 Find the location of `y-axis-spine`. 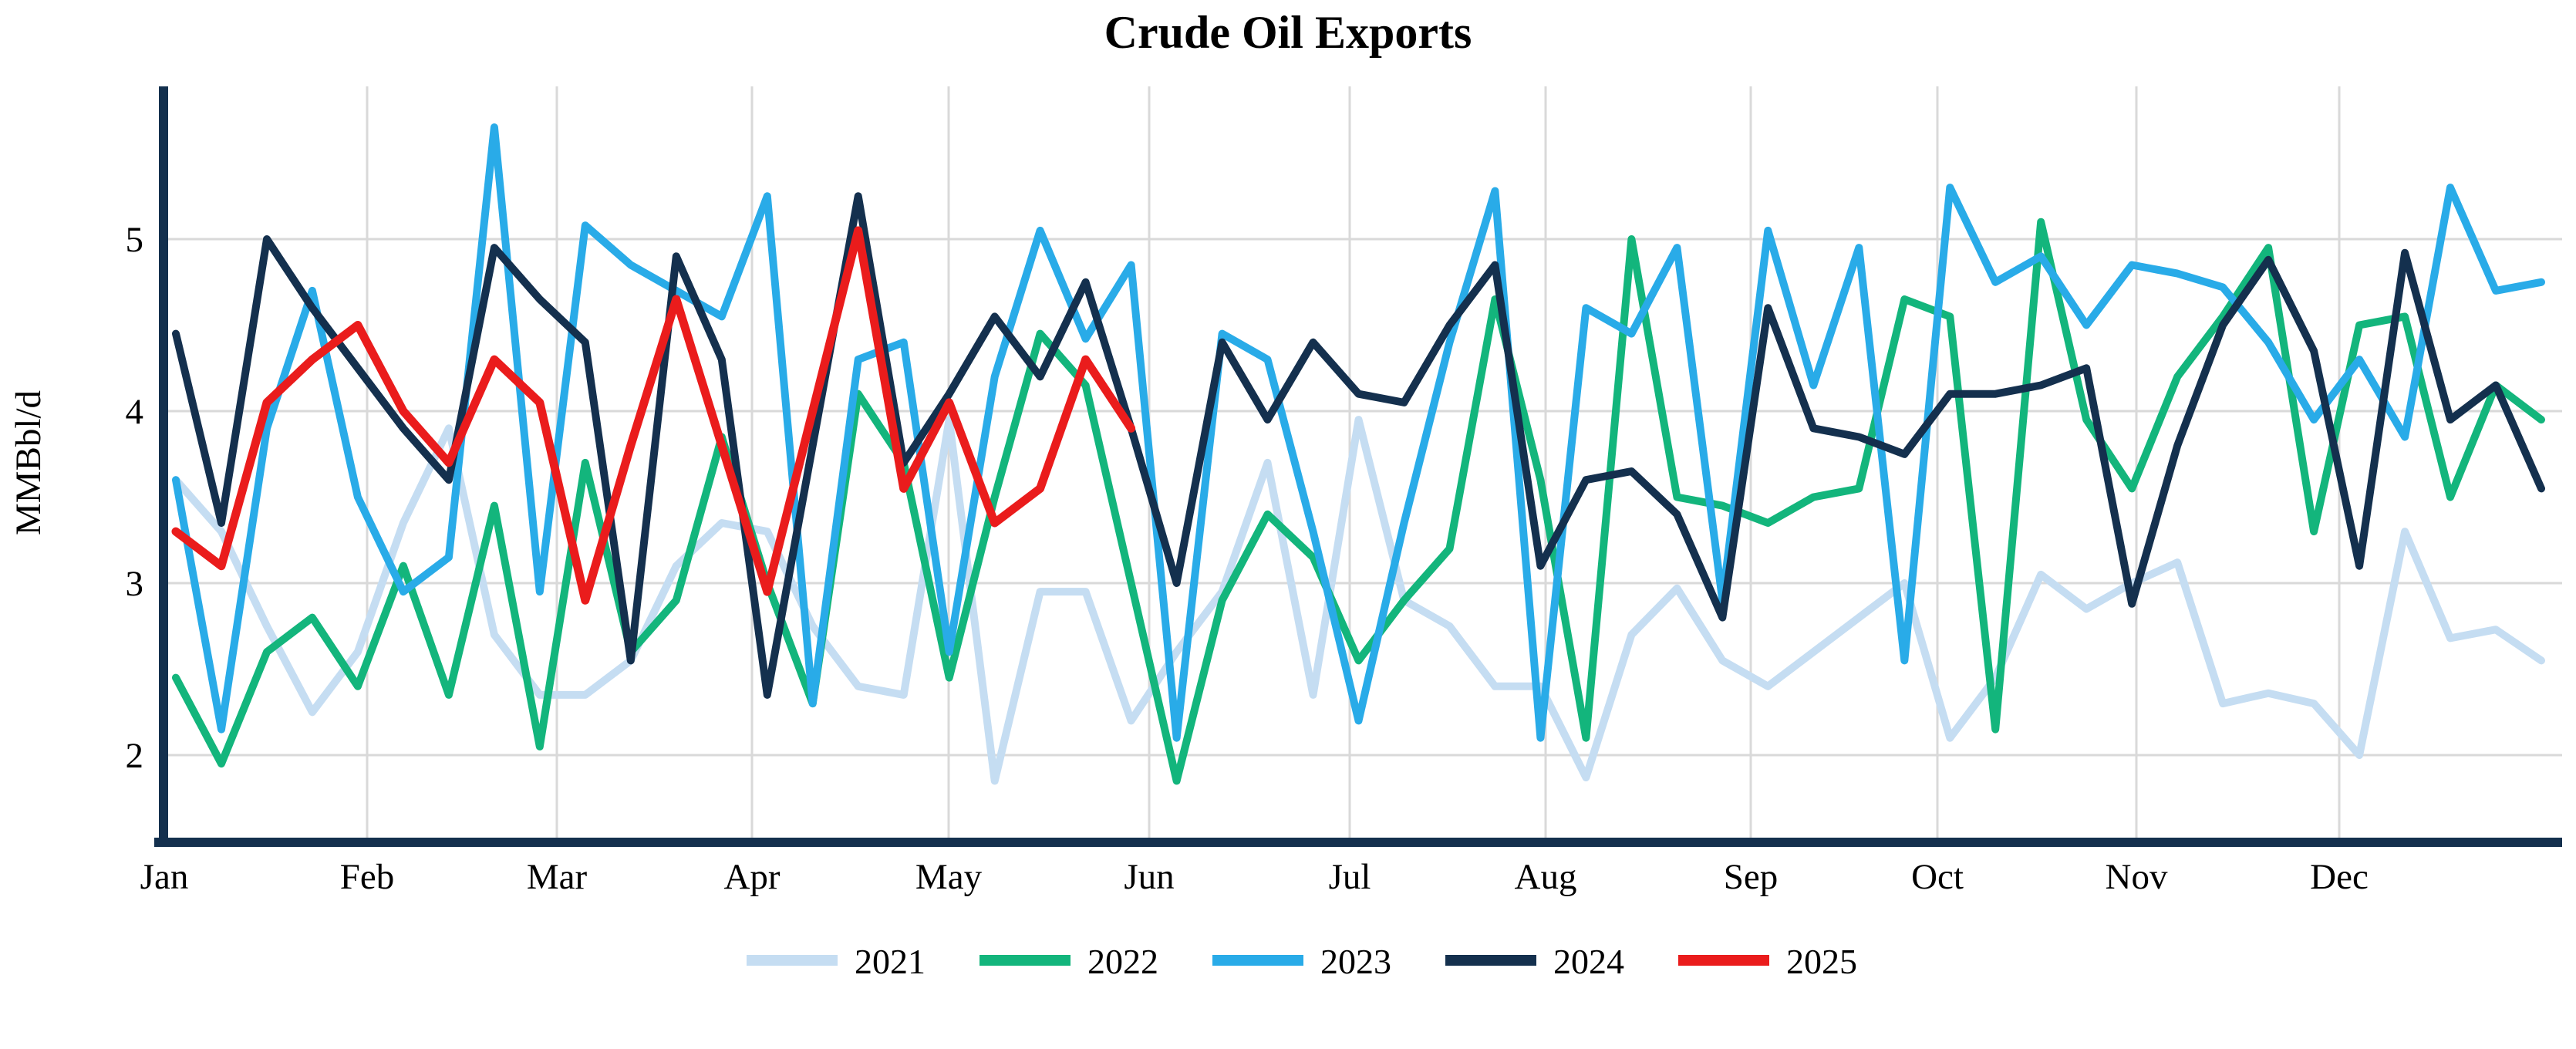

y-axis-spine is located at coordinates (163, 466).